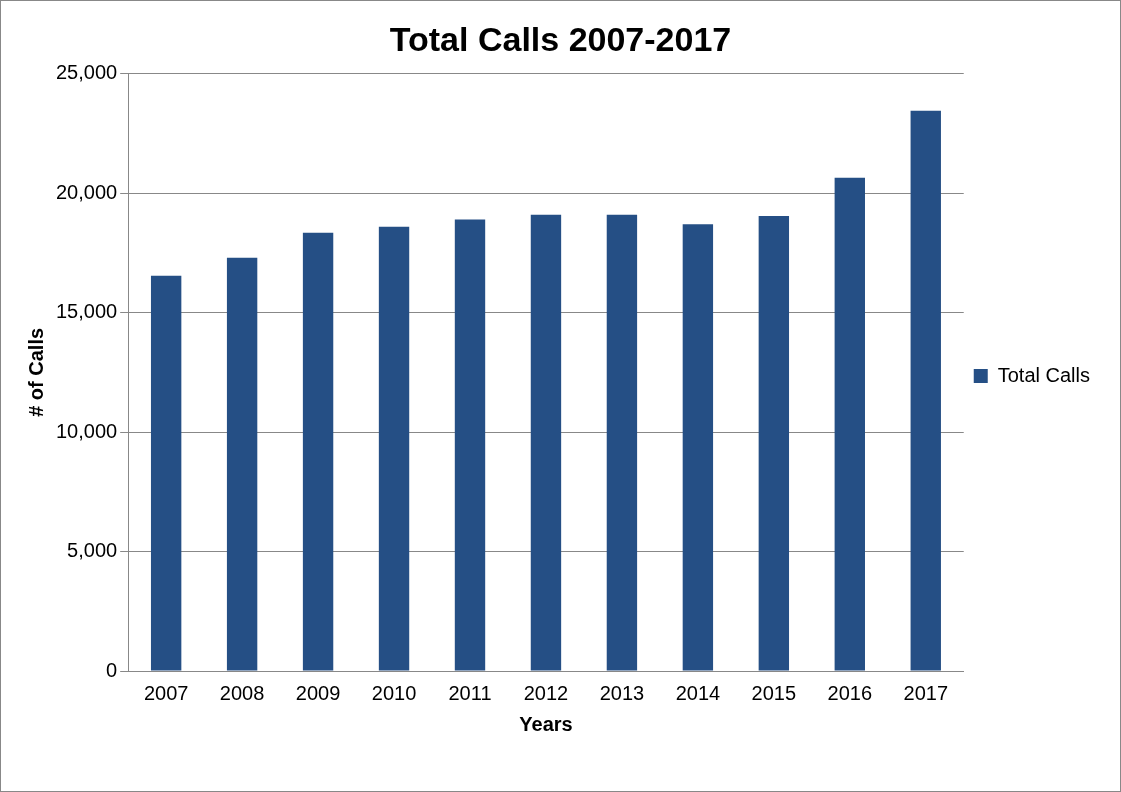  Describe the element at coordinates (850, 692) in the screenshot. I see `x-tick-label: 2016` at that location.